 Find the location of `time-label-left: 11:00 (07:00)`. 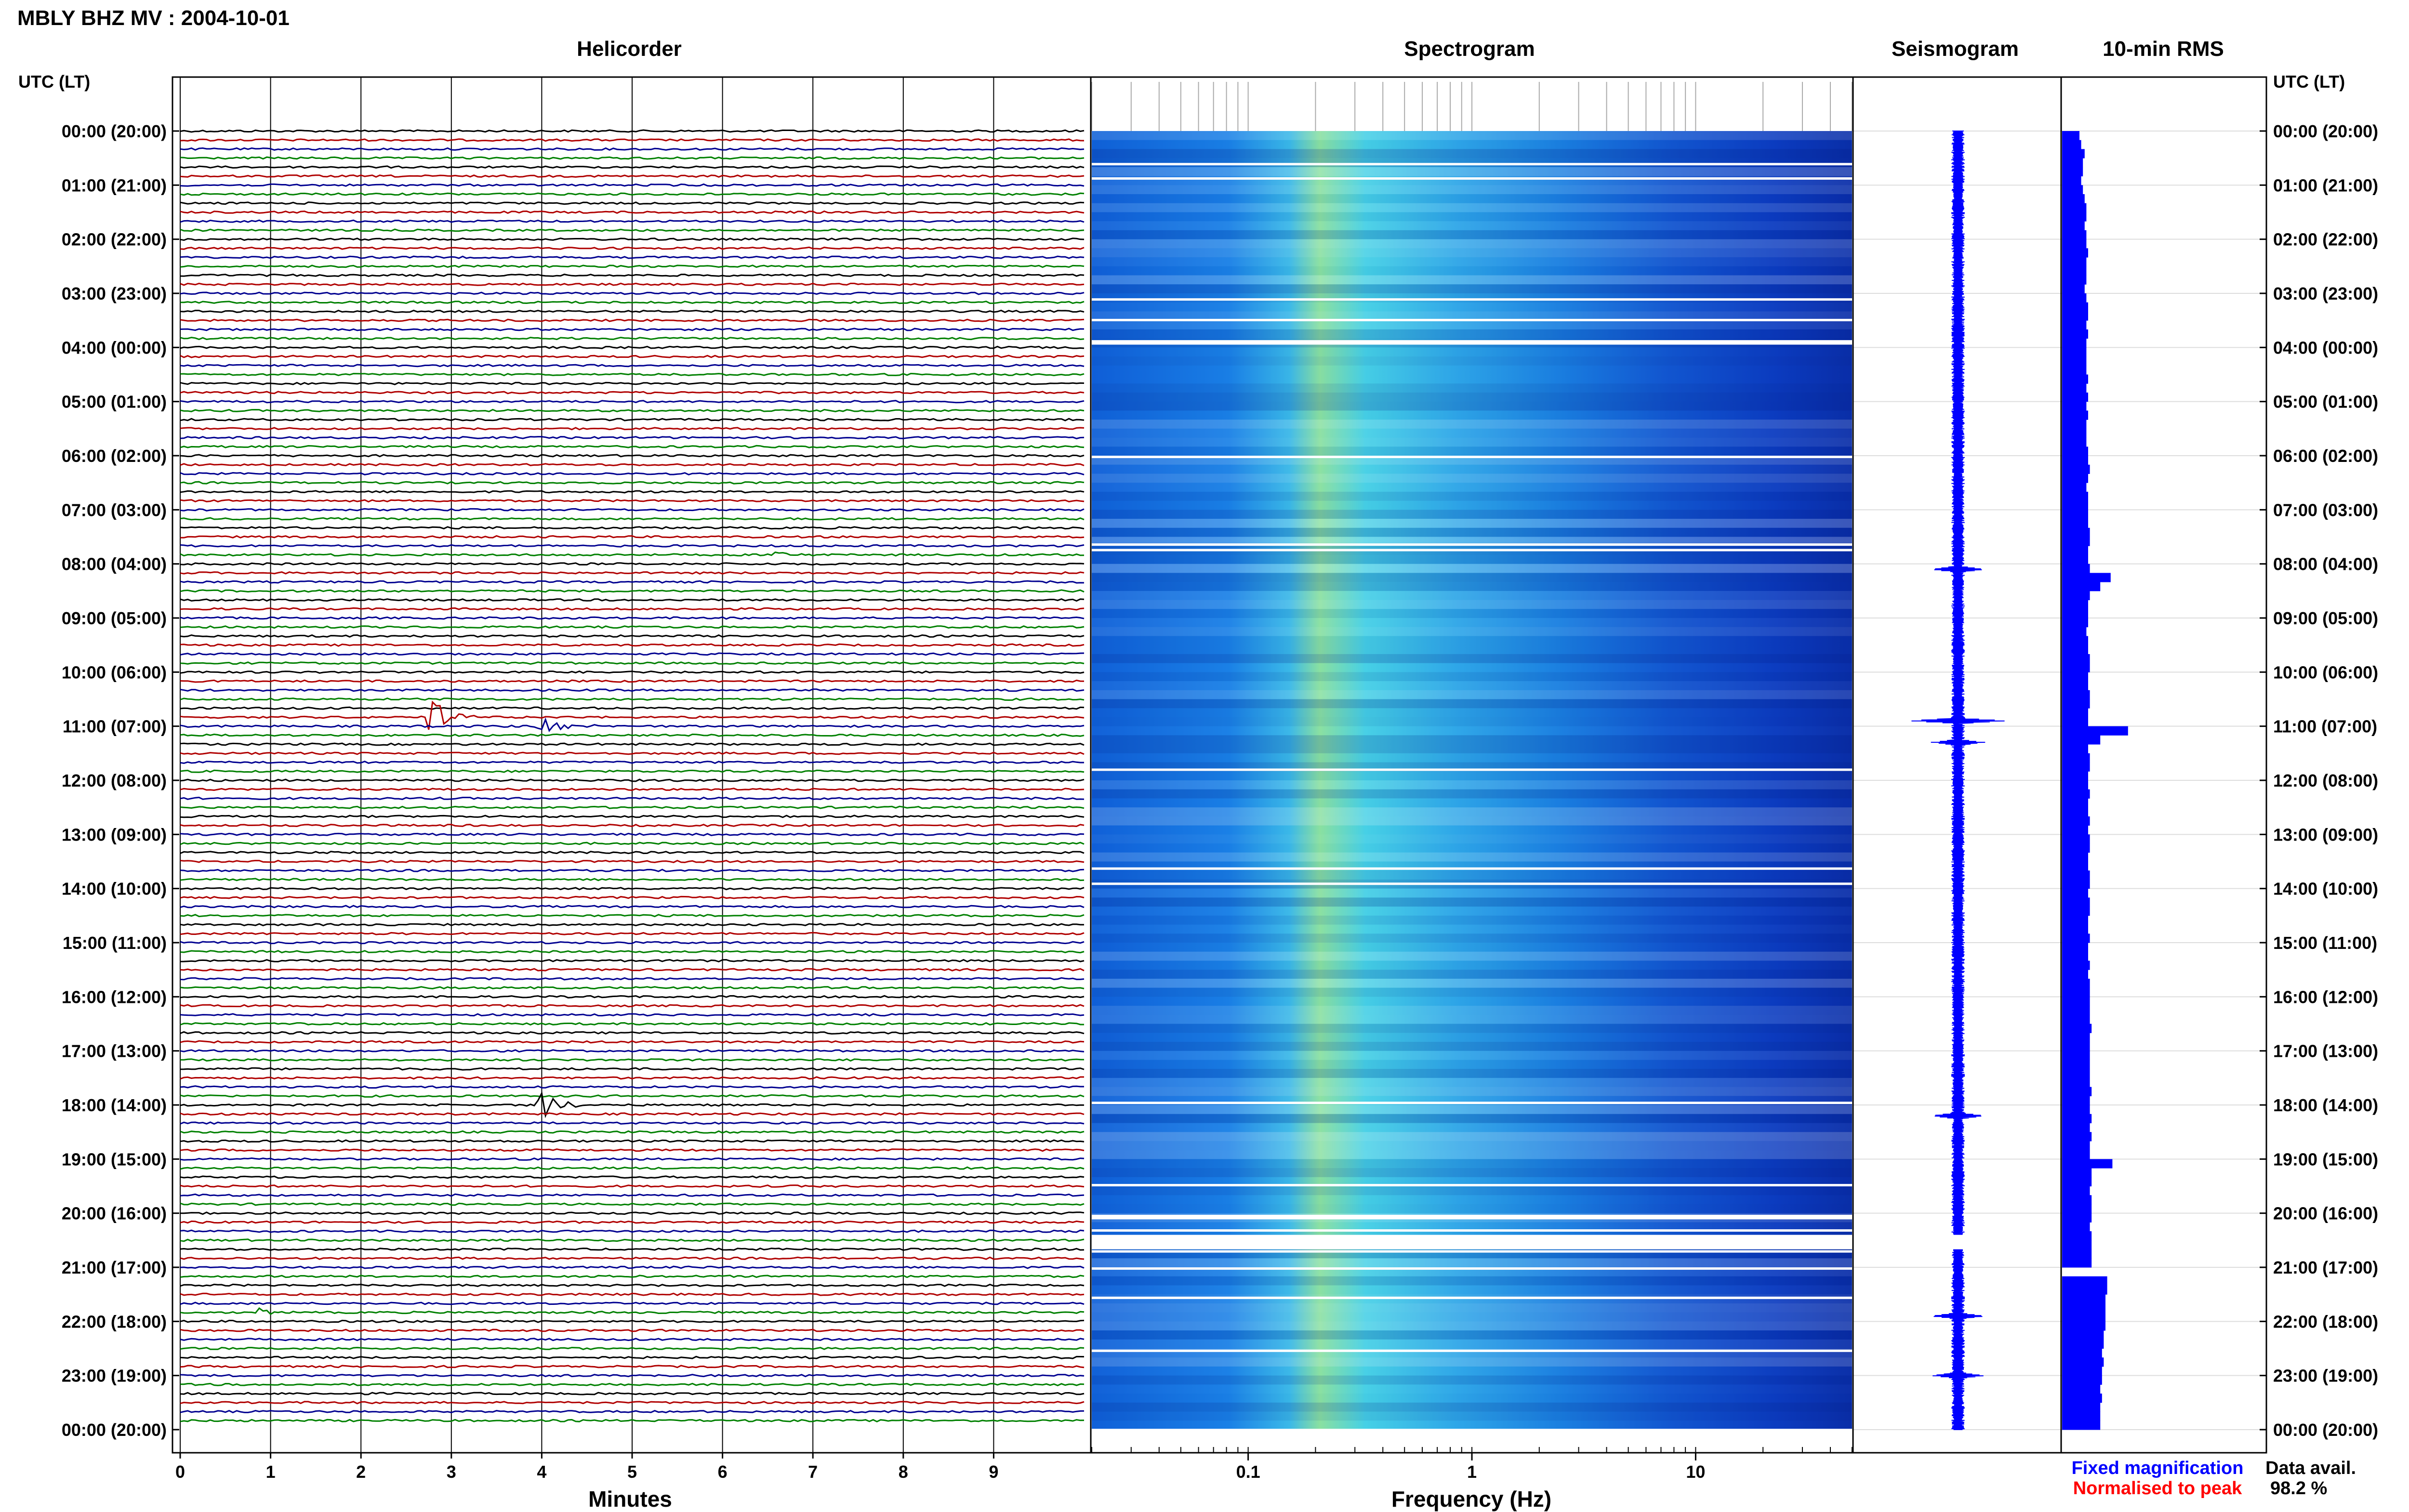

time-label-left: 11:00 (07:00) is located at coordinates (115, 726).